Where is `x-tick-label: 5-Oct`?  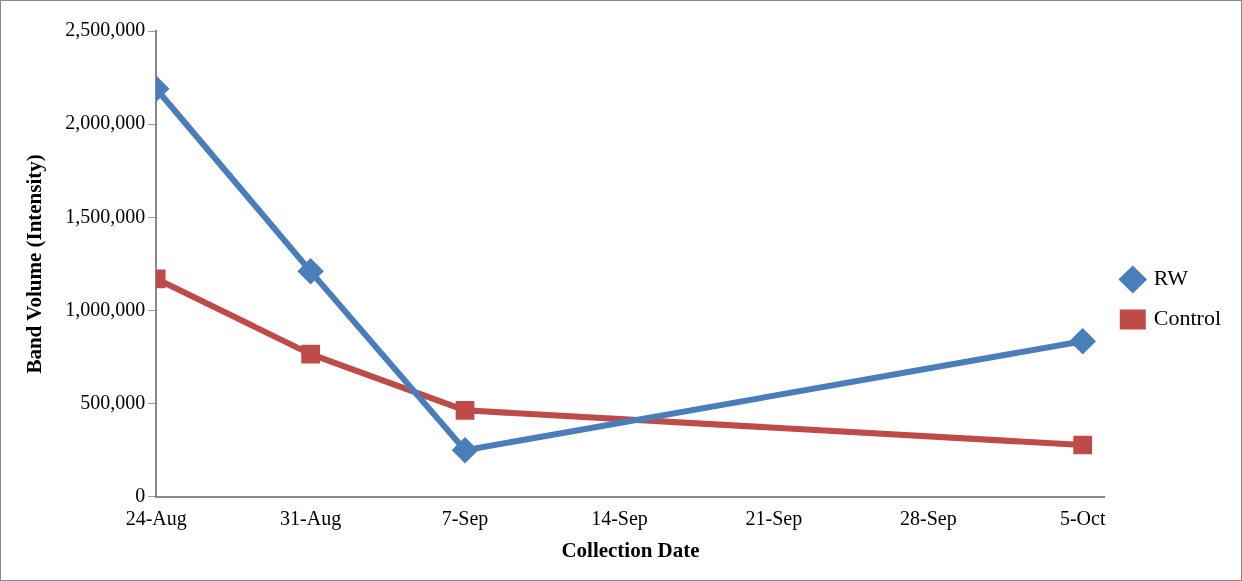
x-tick-label: 5-Oct is located at coordinates (1082, 518).